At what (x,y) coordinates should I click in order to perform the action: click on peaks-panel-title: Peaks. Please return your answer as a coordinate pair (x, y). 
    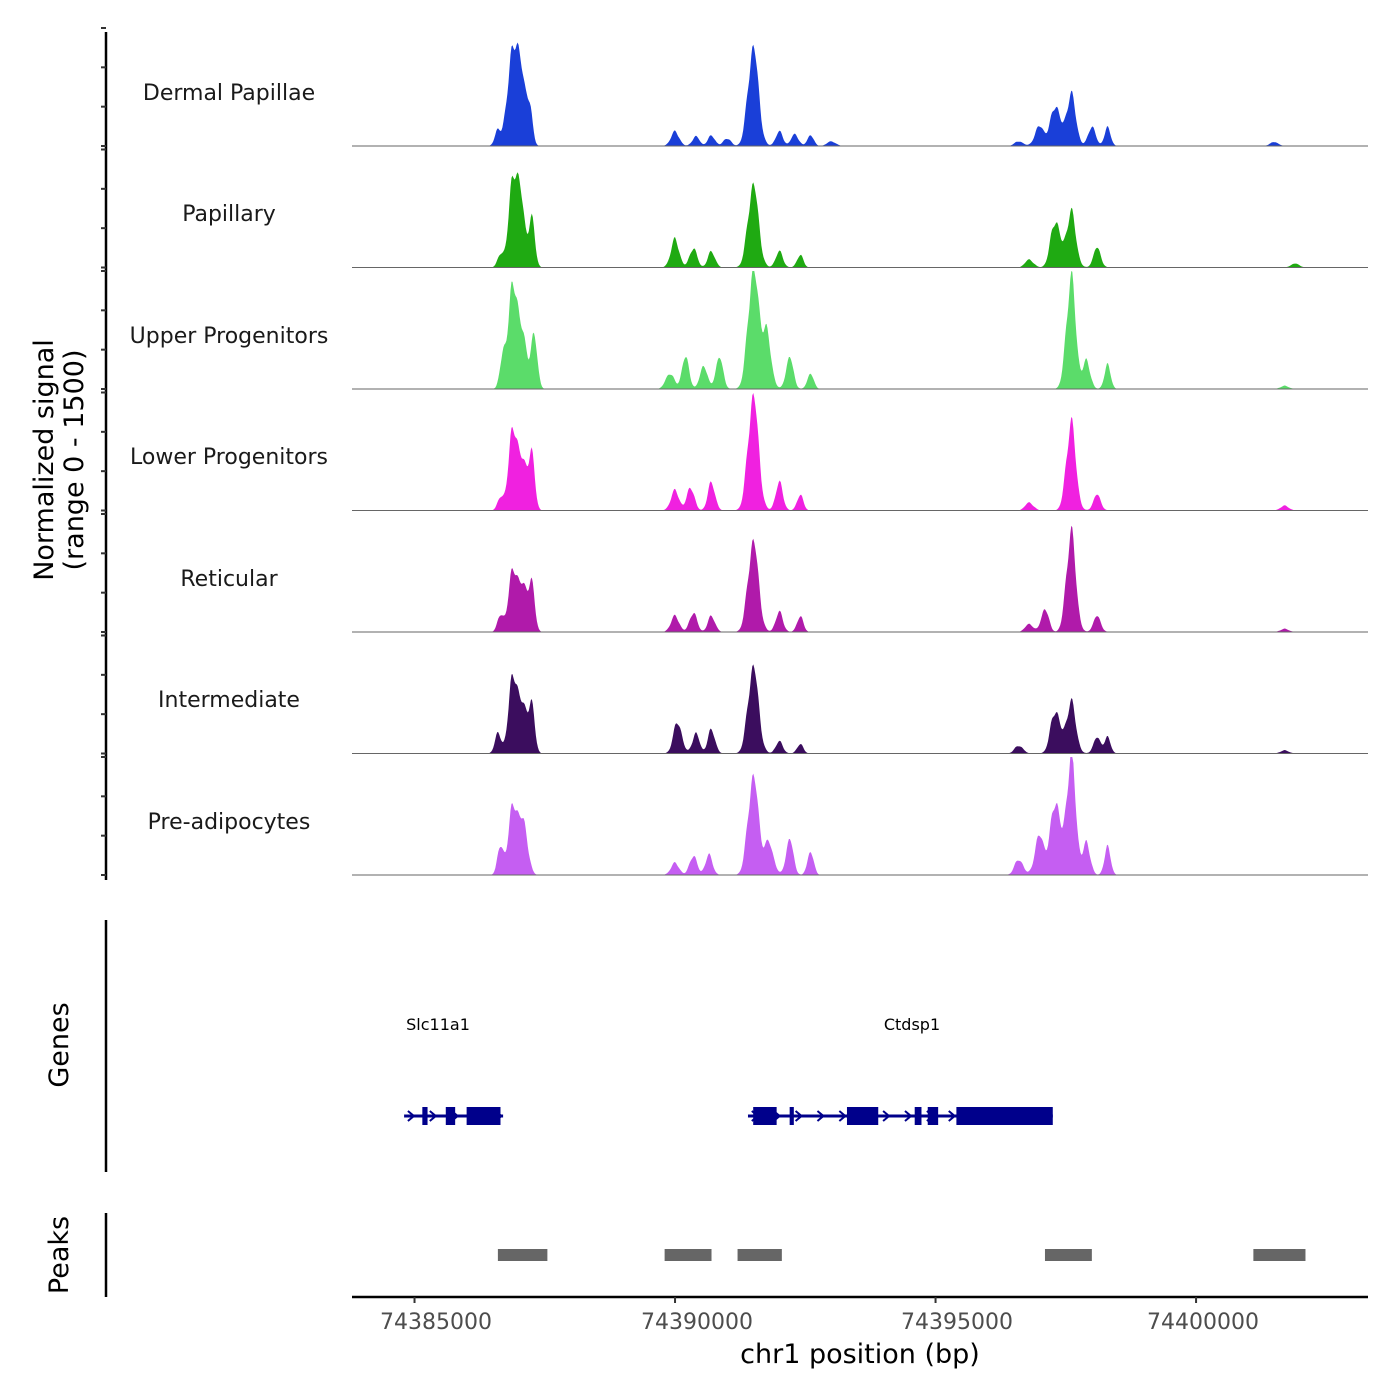
    Looking at the image, I should click on (59, 1255).